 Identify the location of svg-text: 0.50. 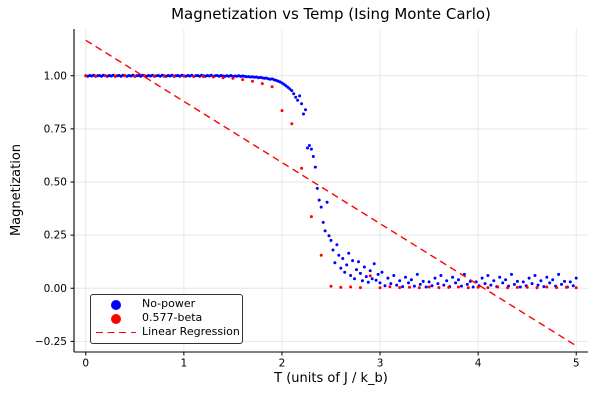
(55, 183).